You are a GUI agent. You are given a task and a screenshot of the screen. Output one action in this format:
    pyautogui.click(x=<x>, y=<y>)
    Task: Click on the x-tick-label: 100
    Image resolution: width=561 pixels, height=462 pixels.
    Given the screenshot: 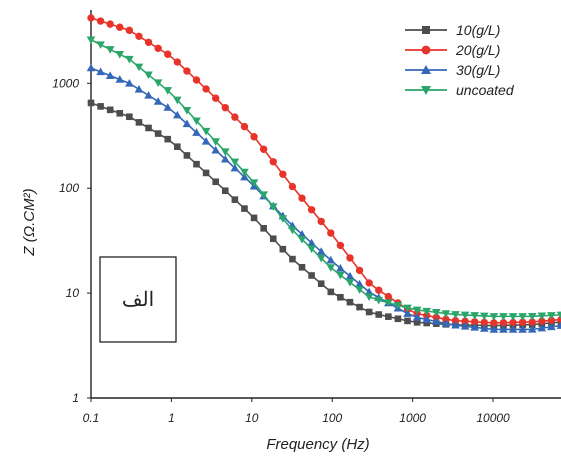 What is the action you would take?
    pyautogui.click(x=332, y=418)
    